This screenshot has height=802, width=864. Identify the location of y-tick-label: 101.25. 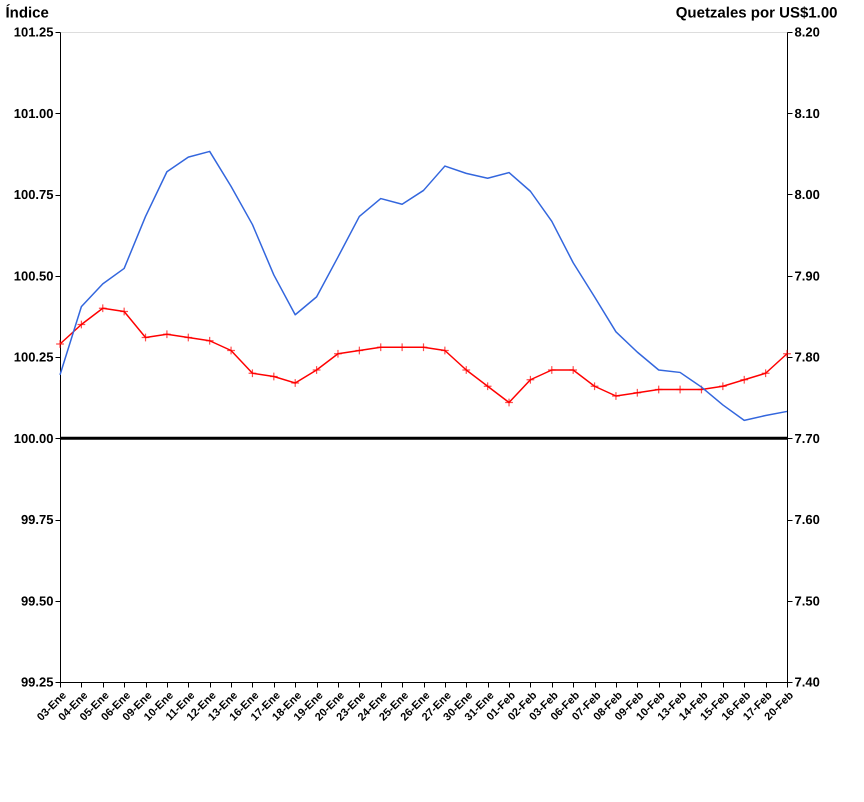
(34, 32).